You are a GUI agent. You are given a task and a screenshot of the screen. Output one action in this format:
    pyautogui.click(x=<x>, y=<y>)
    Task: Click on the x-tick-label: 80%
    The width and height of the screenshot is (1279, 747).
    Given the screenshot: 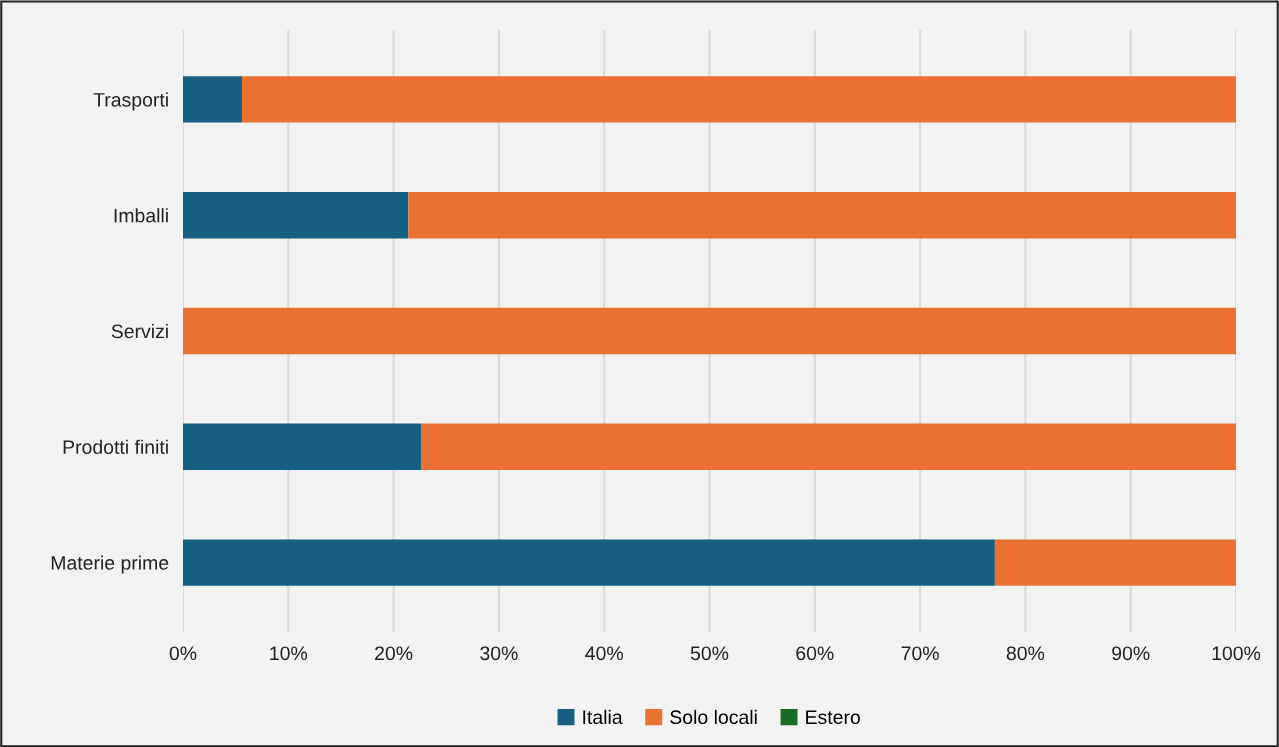 What is the action you would take?
    pyautogui.click(x=1025, y=653)
    